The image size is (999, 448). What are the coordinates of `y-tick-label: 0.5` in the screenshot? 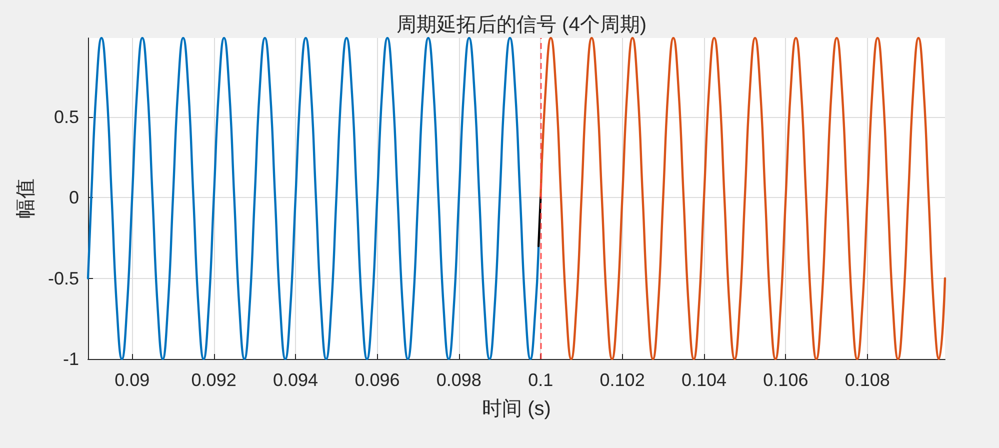 It's located at (66, 117).